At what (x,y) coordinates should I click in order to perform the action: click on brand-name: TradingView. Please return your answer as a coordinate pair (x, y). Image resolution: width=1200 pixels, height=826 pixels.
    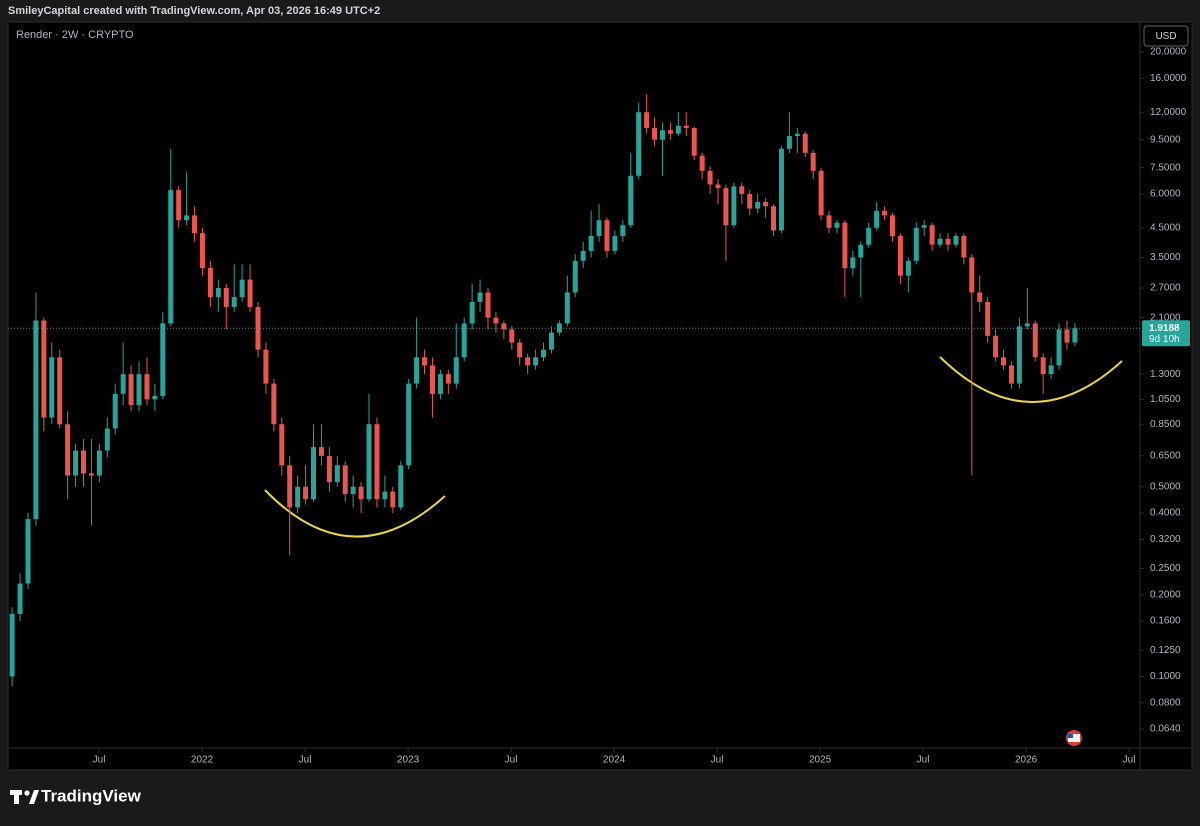
    Looking at the image, I should click on (91, 795).